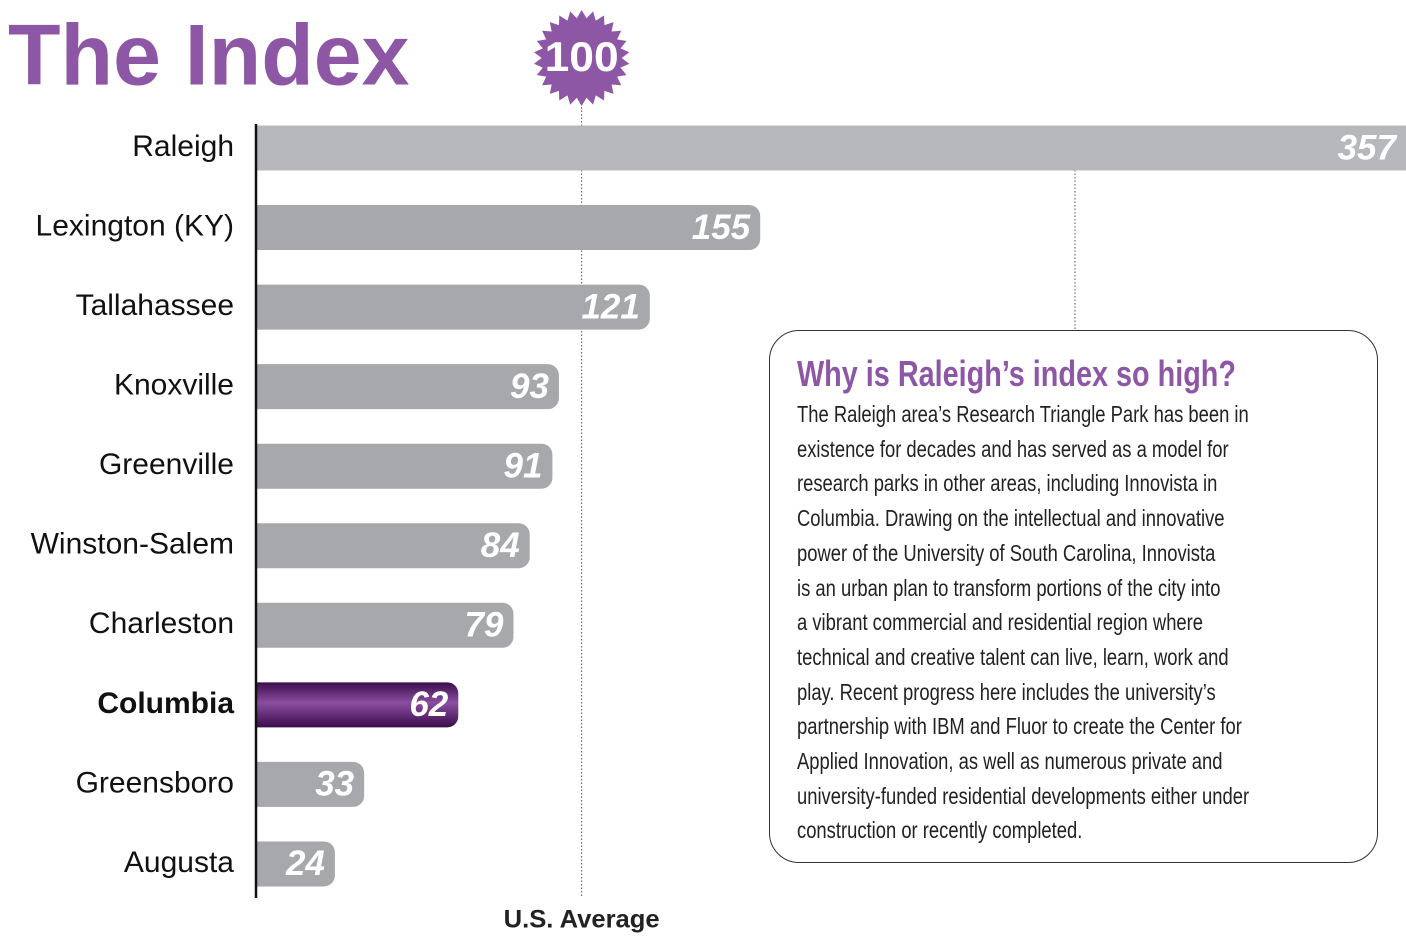  What do you see at coordinates (155, 782) in the screenshot?
I see `category-label: Greensboro` at bounding box center [155, 782].